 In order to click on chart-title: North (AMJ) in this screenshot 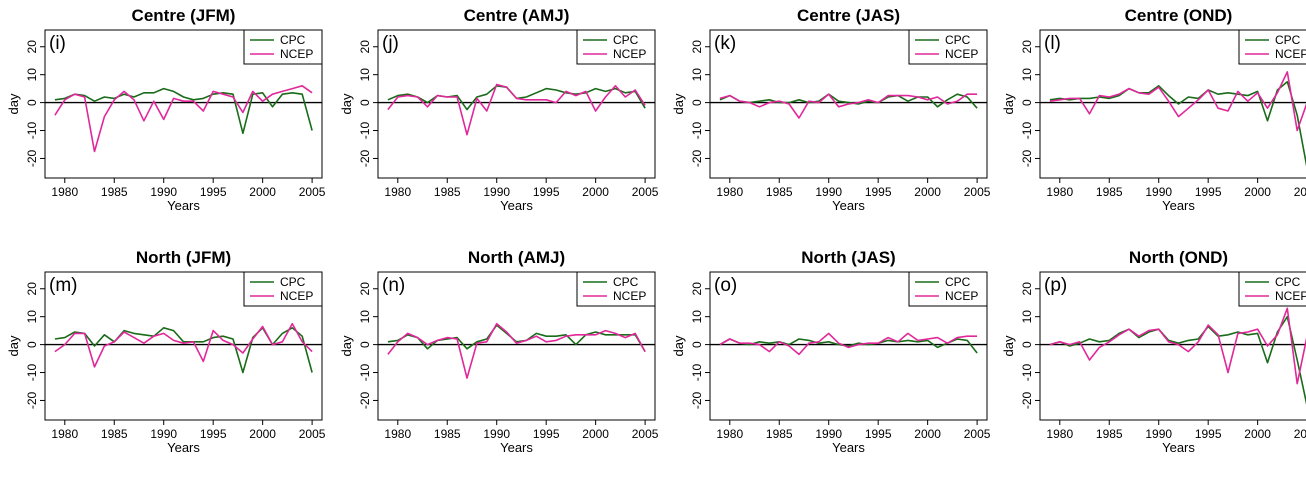, I will do `click(516, 257)`.